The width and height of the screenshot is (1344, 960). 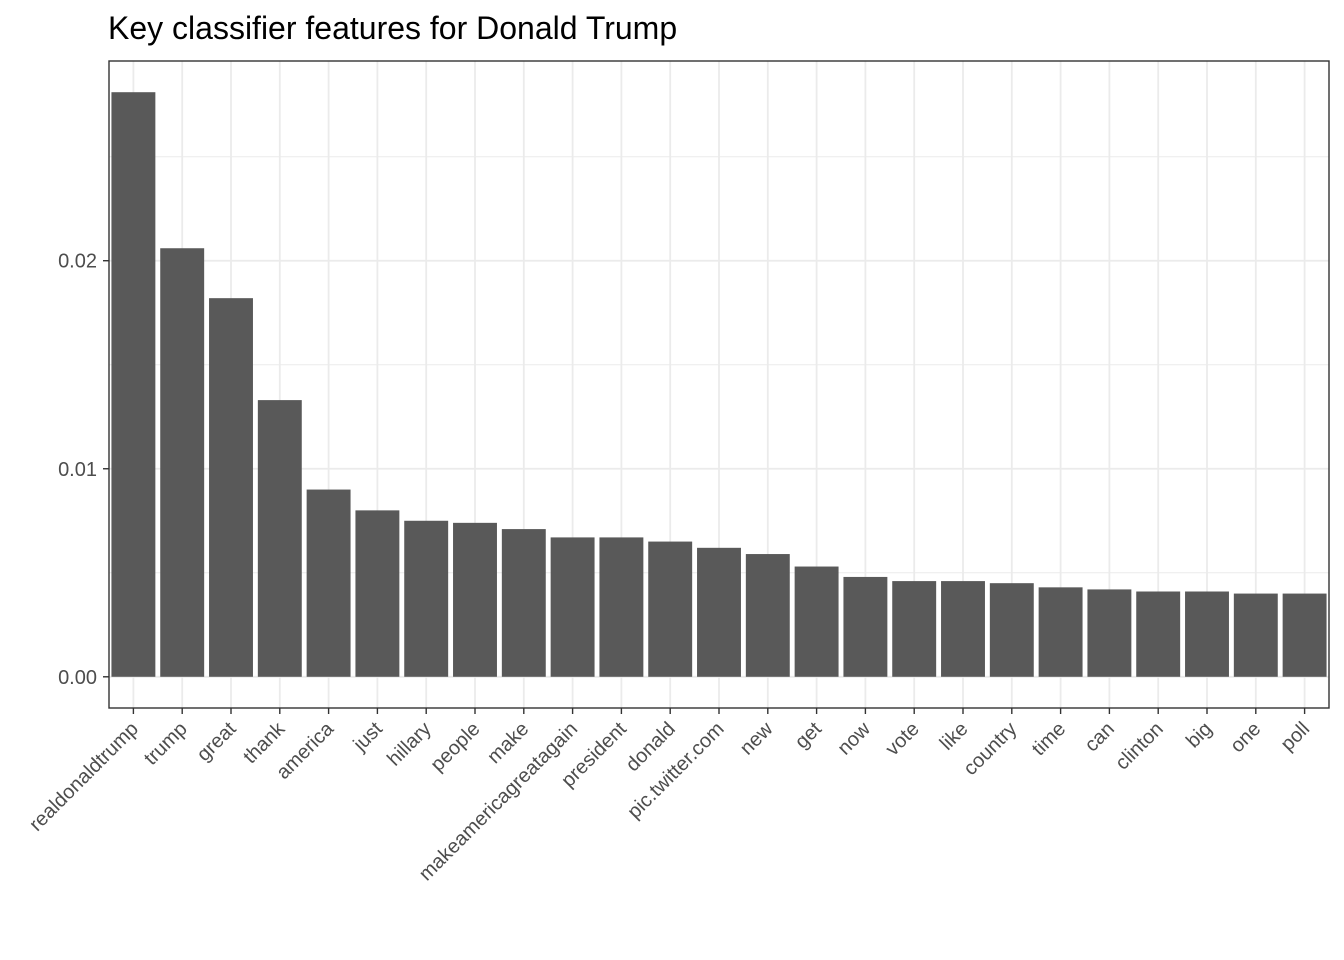 What do you see at coordinates (1304, 635) in the screenshot?
I see `bar-poll` at bounding box center [1304, 635].